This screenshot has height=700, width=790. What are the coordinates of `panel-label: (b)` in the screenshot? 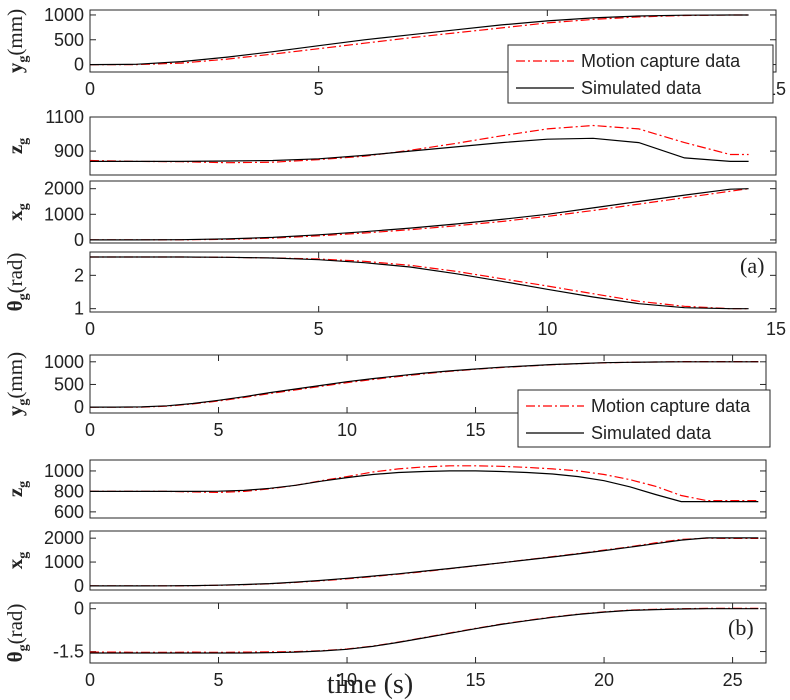 It's located at (741, 627).